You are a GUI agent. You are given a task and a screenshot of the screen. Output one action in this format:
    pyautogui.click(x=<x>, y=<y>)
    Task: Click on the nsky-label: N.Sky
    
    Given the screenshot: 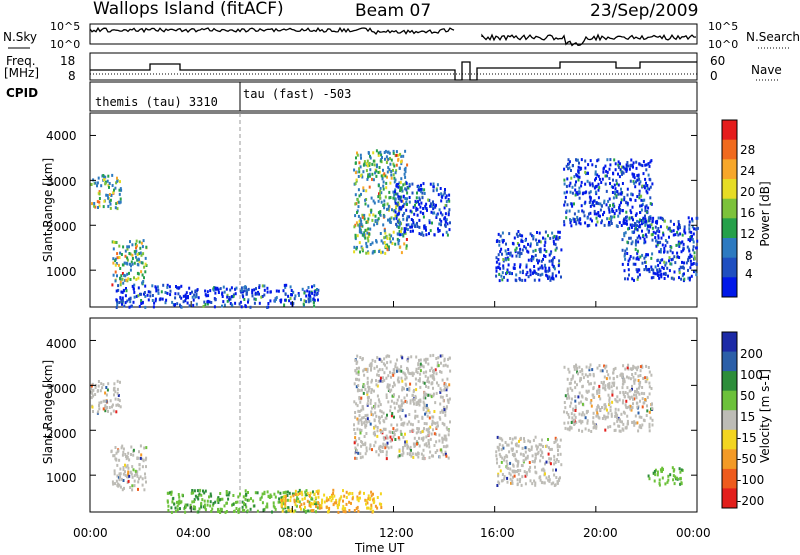 What is the action you would take?
    pyautogui.click(x=20, y=37)
    